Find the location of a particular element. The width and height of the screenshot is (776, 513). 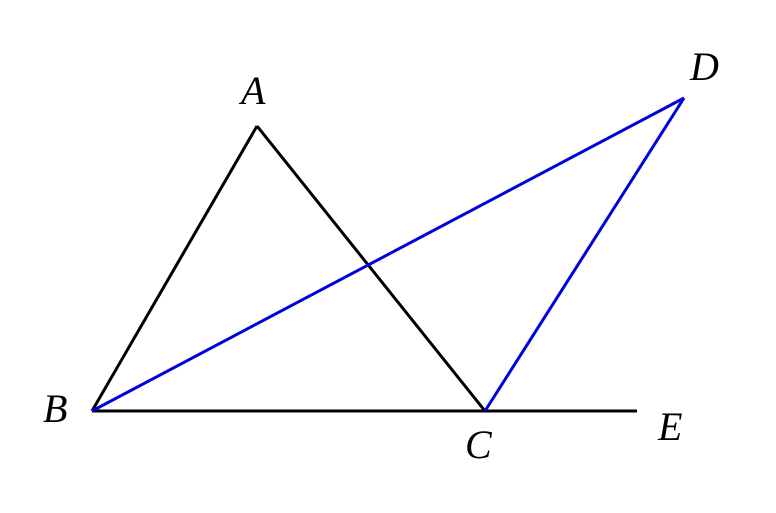

point-label: C is located at coordinates (479, 444).